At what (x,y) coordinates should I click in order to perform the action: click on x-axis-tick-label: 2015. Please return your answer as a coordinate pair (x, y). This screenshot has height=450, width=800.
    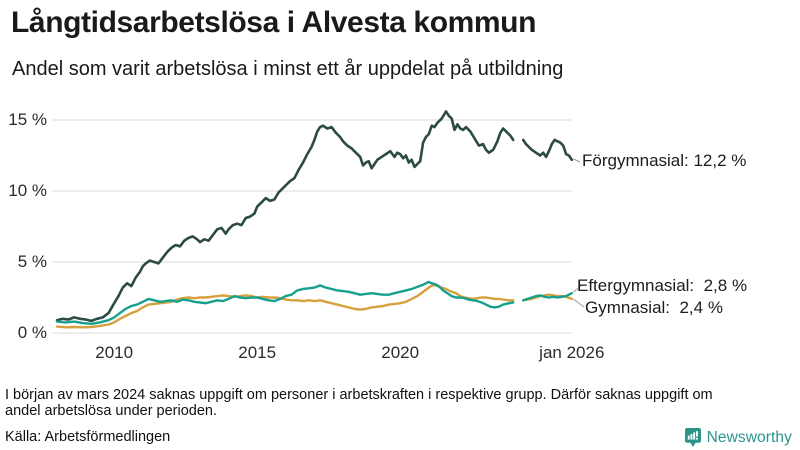
    Looking at the image, I should click on (257, 352).